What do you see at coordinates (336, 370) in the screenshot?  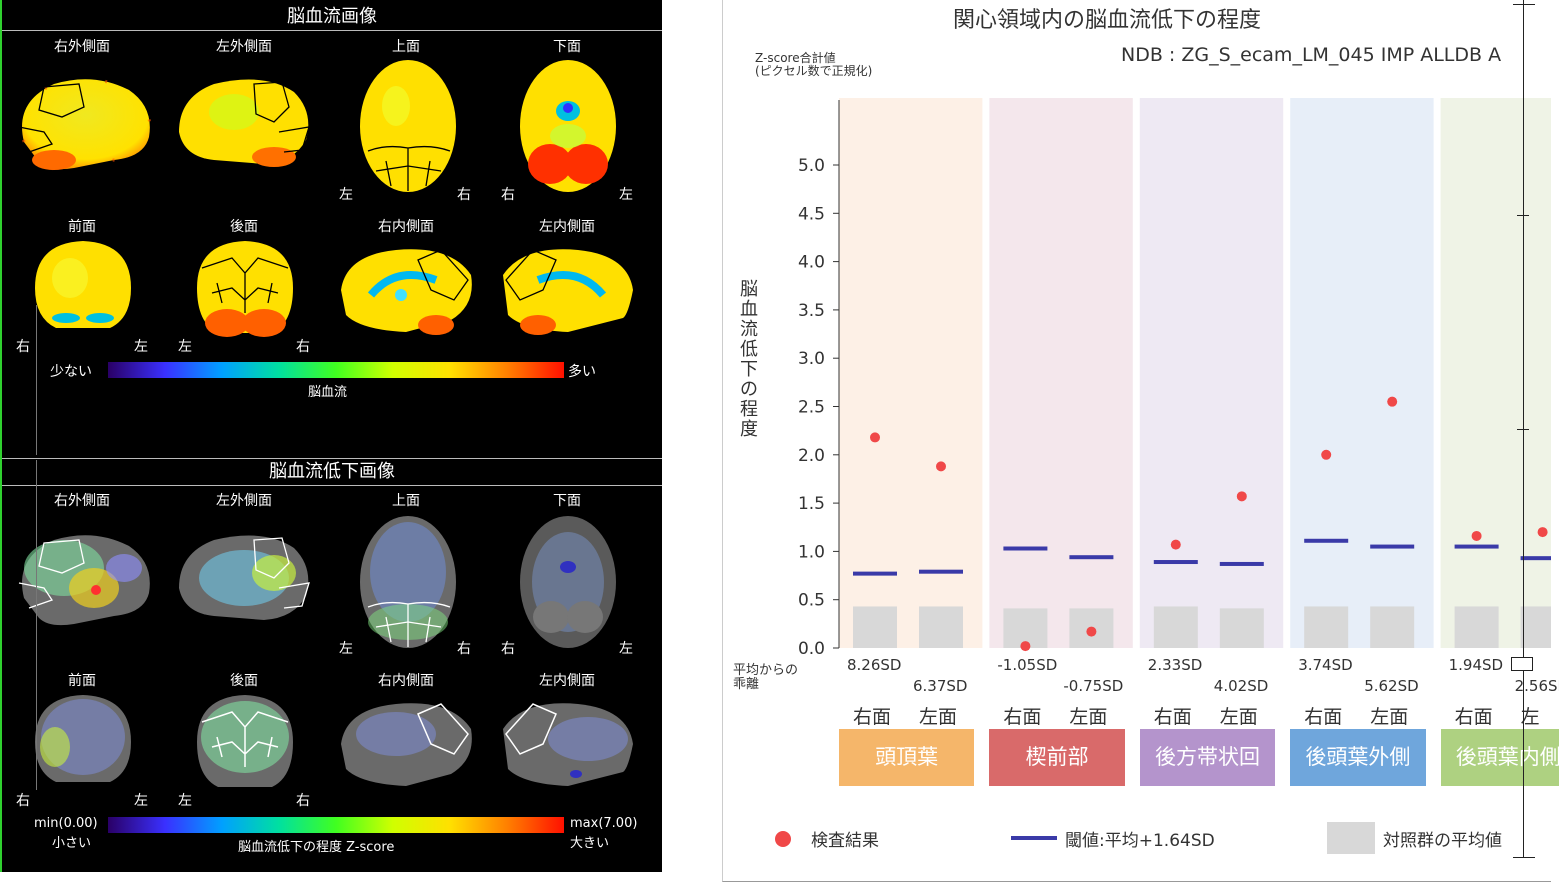 I see `colorbar-perfusion` at bounding box center [336, 370].